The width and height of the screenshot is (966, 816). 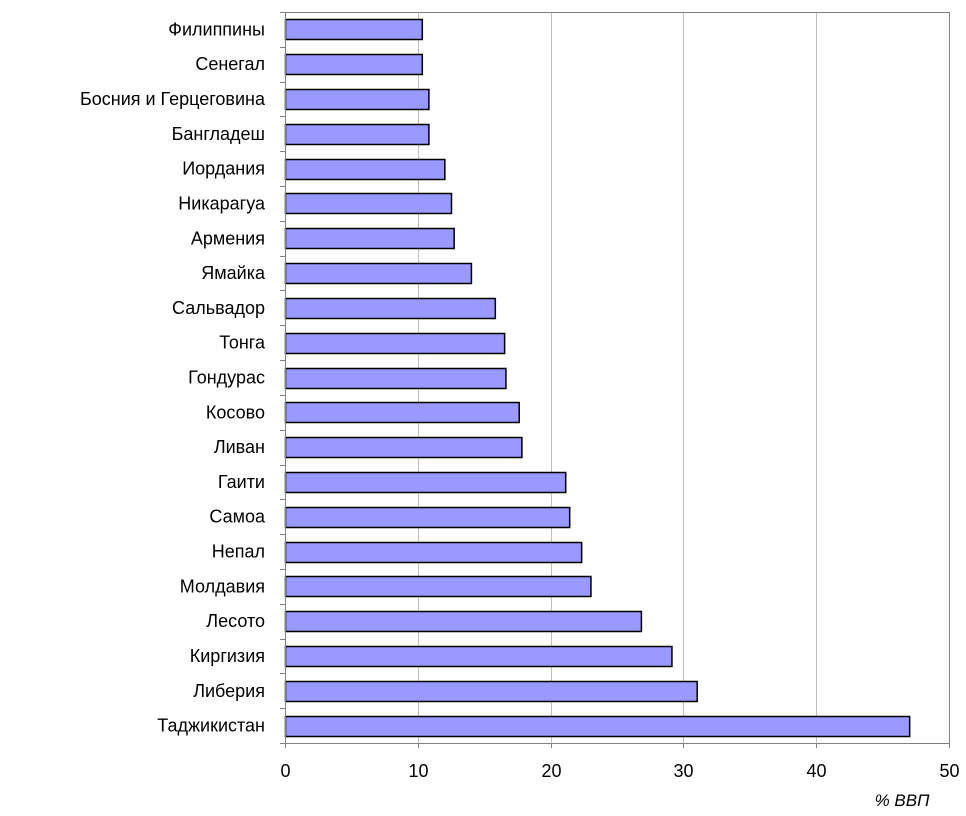 I want to click on category-label: Гондурас, so click(x=226, y=378).